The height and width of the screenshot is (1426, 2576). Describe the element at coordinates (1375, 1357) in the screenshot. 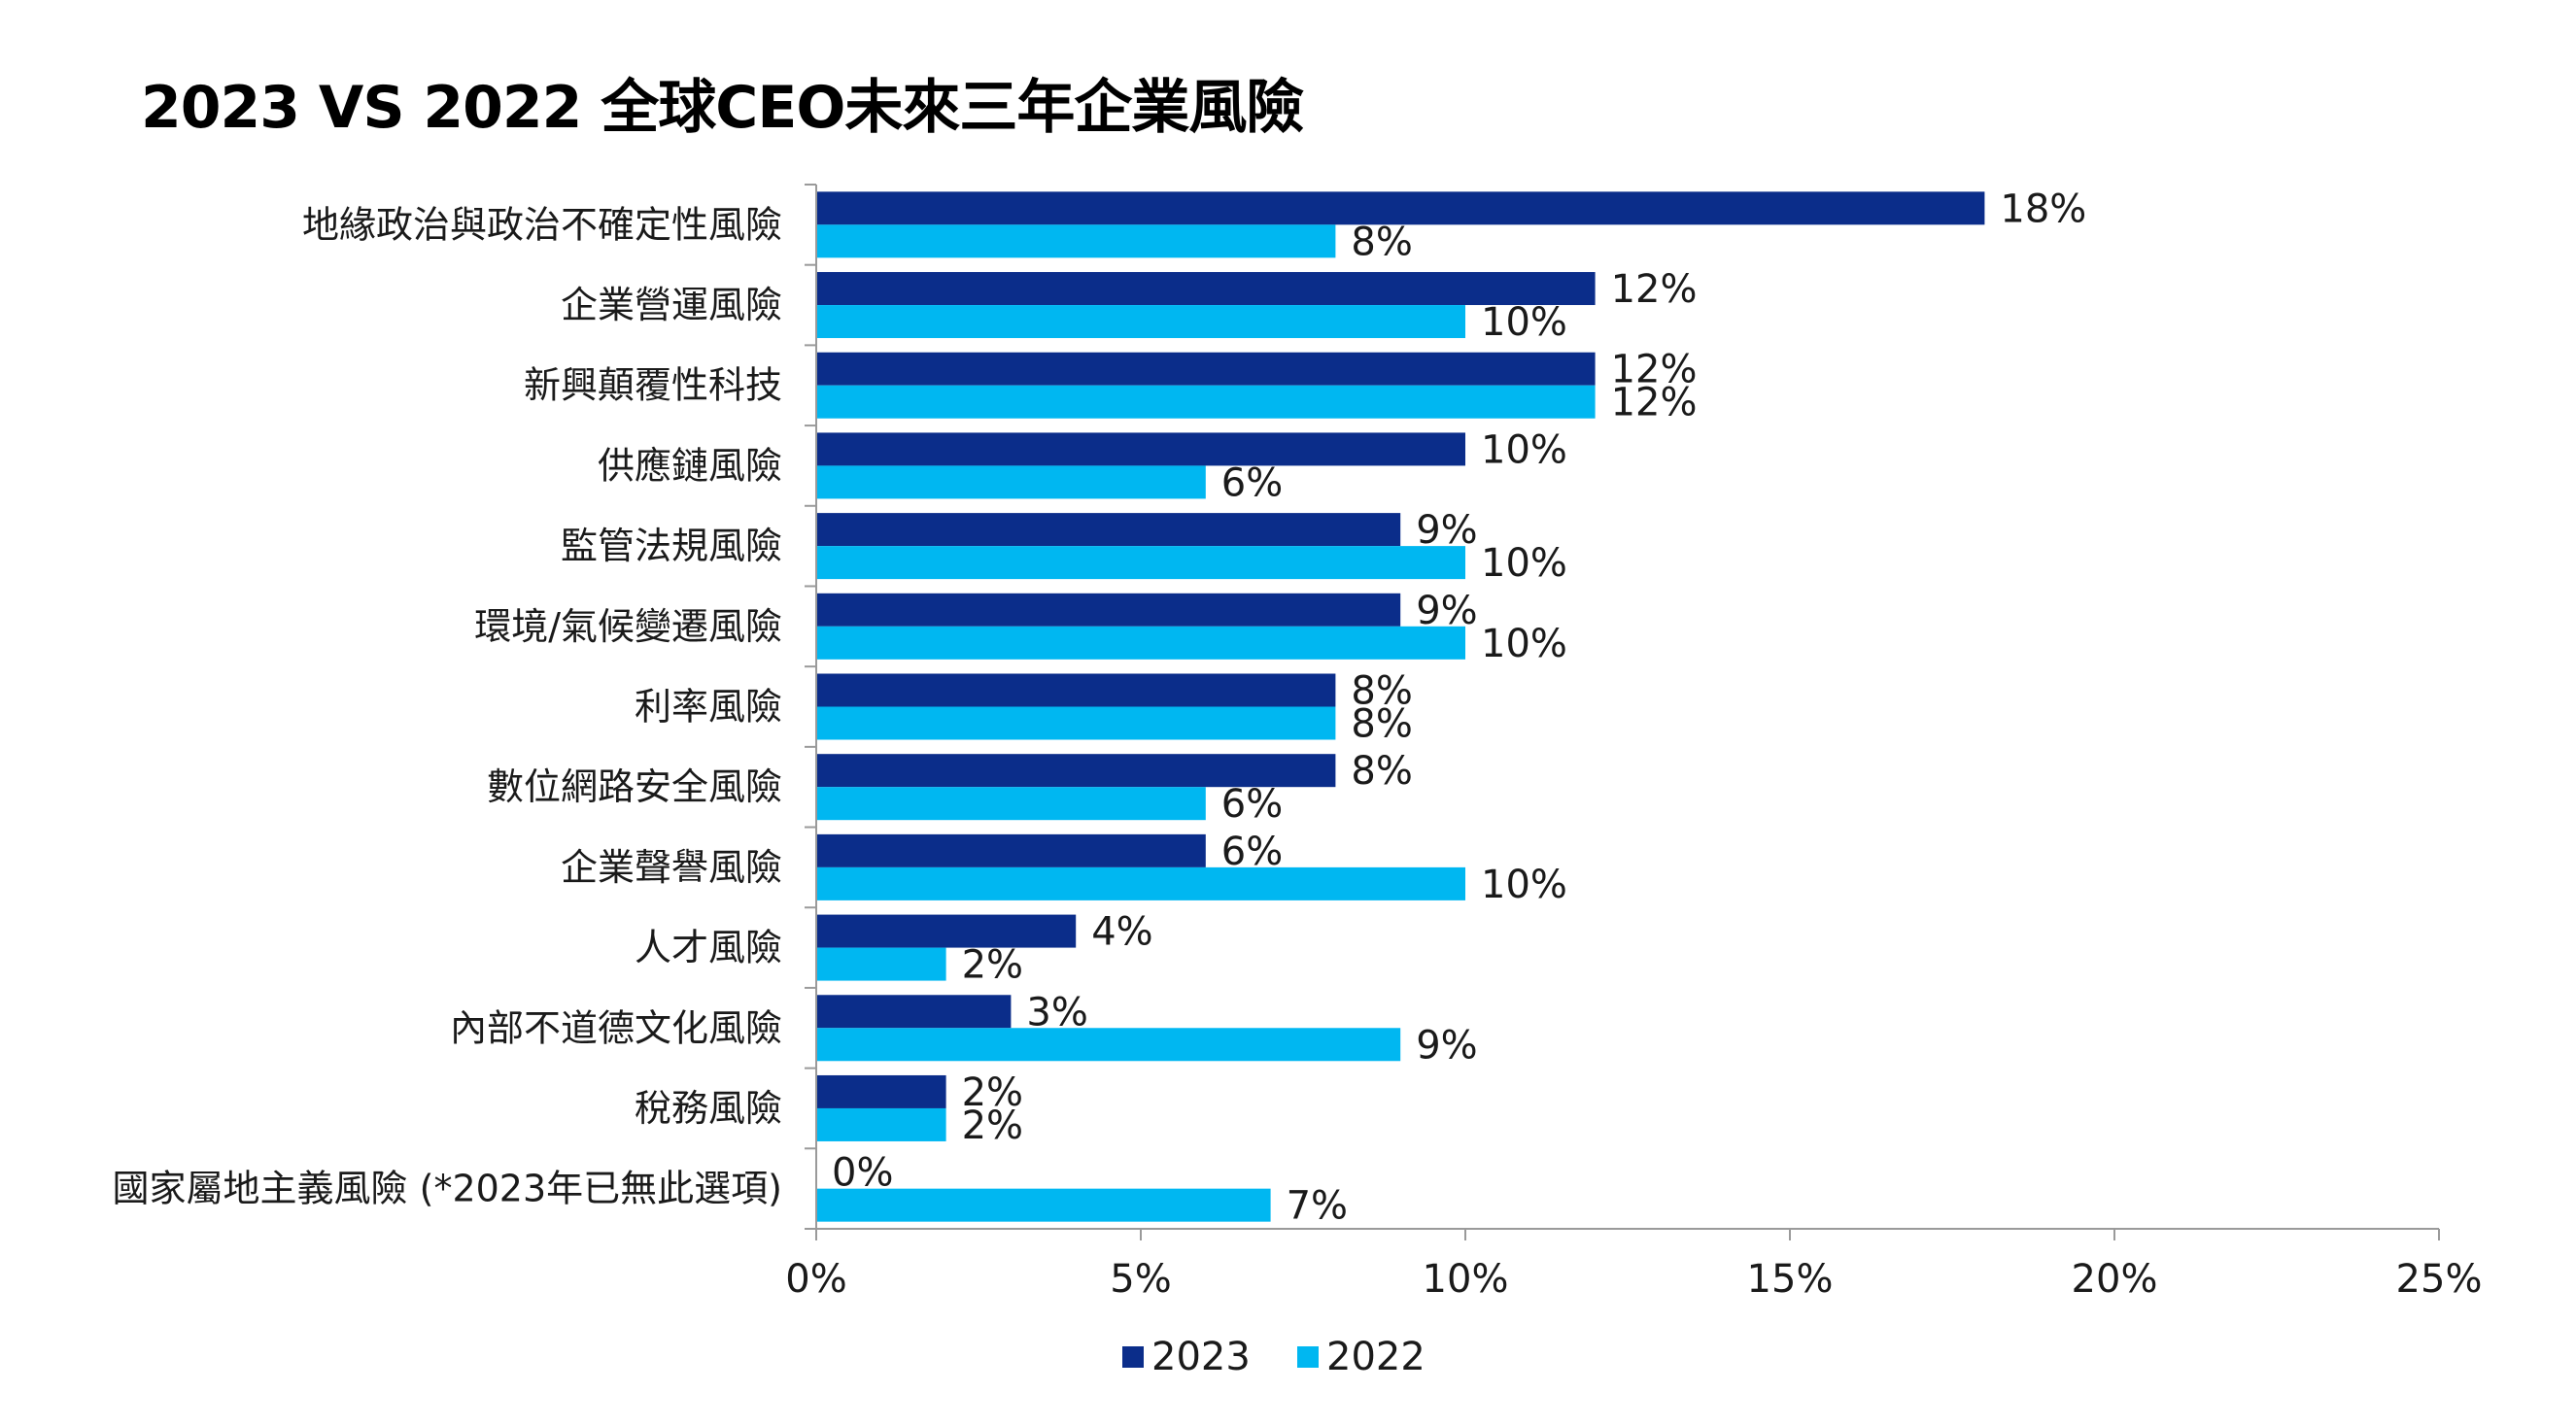

I see `legend-label-2022: 2022` at that location.